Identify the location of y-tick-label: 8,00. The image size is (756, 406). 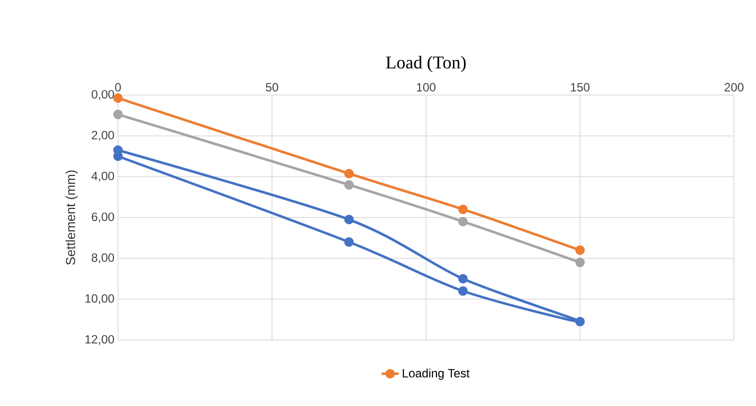
(103, 258).